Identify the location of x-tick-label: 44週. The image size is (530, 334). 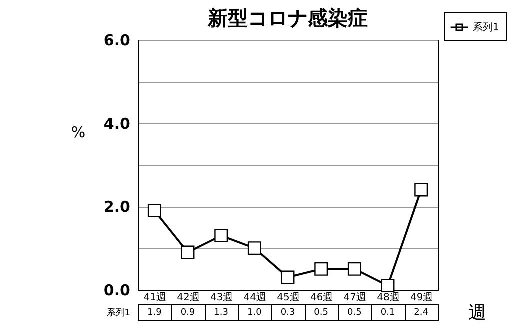
(255, 298).